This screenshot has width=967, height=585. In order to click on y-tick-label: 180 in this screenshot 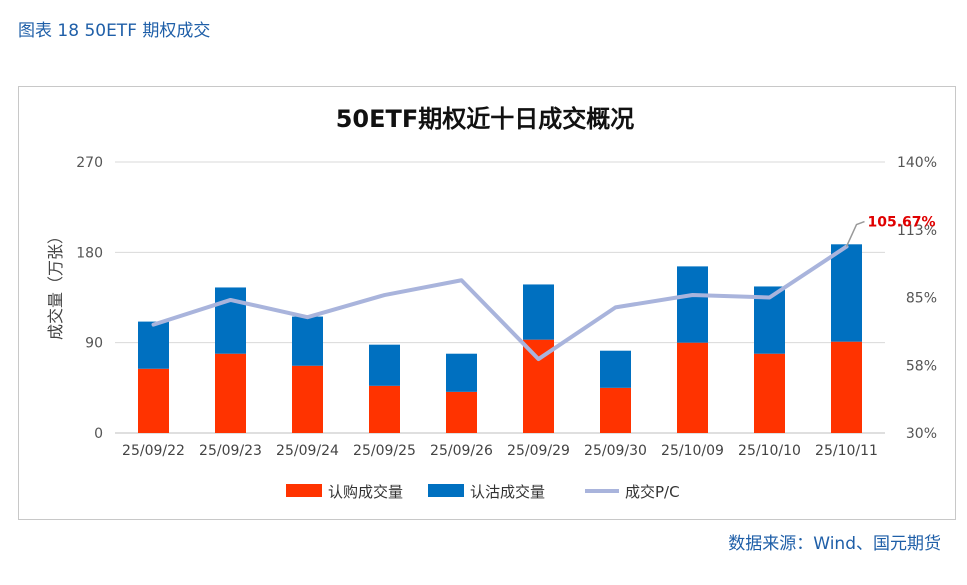, I will do `click(89, 253)`.